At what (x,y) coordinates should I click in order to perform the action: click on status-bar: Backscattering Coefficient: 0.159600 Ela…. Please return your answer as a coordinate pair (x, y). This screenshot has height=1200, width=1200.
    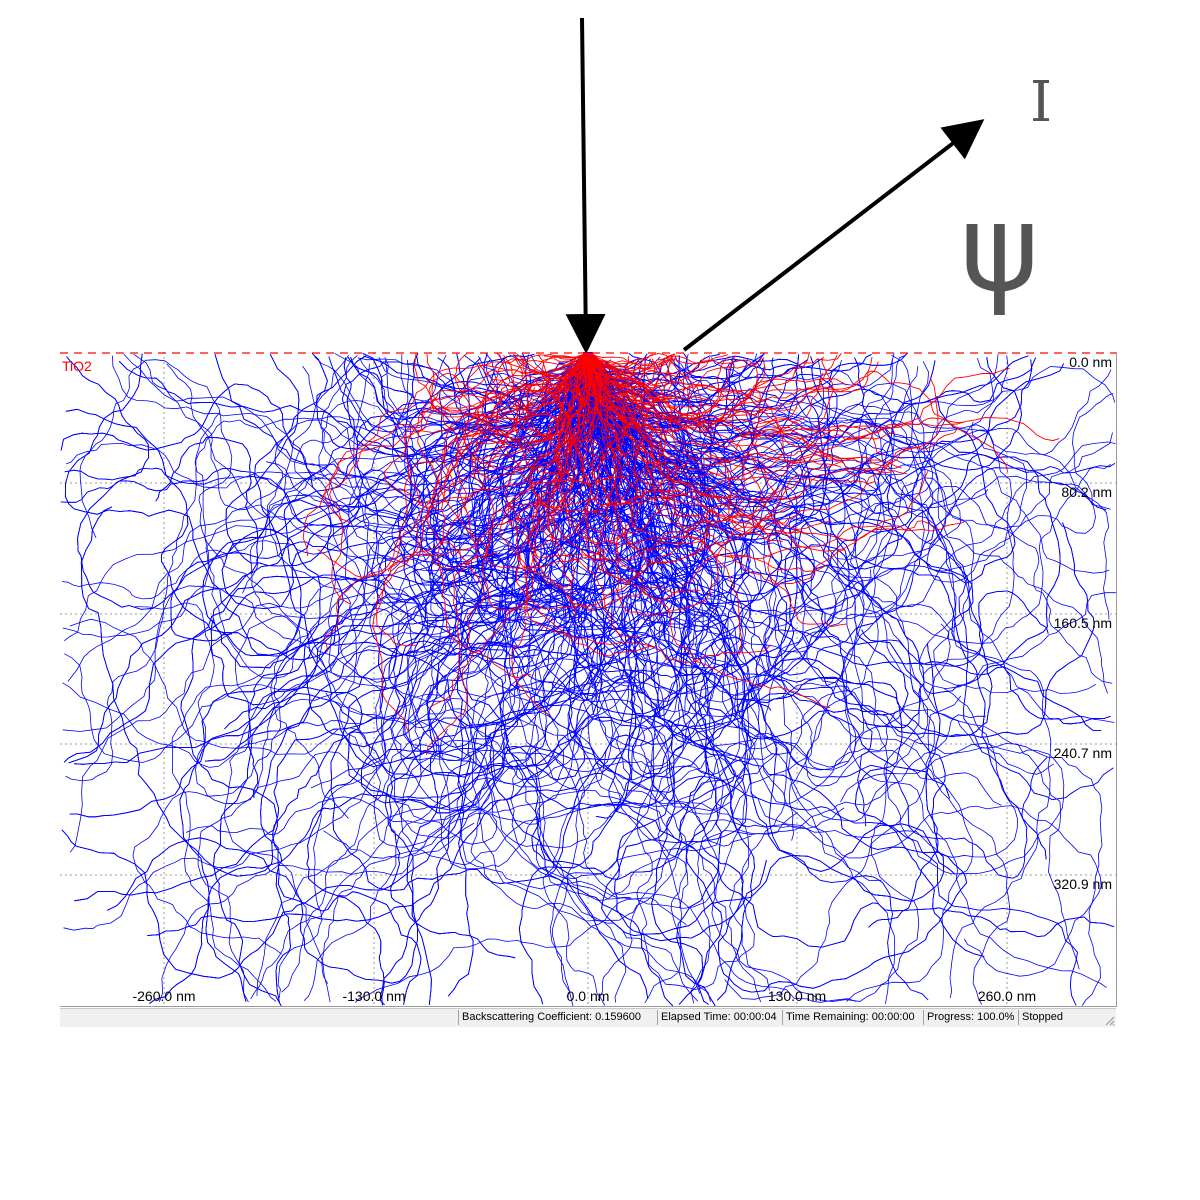
    Looking at the image, I should click on (588, 1017).